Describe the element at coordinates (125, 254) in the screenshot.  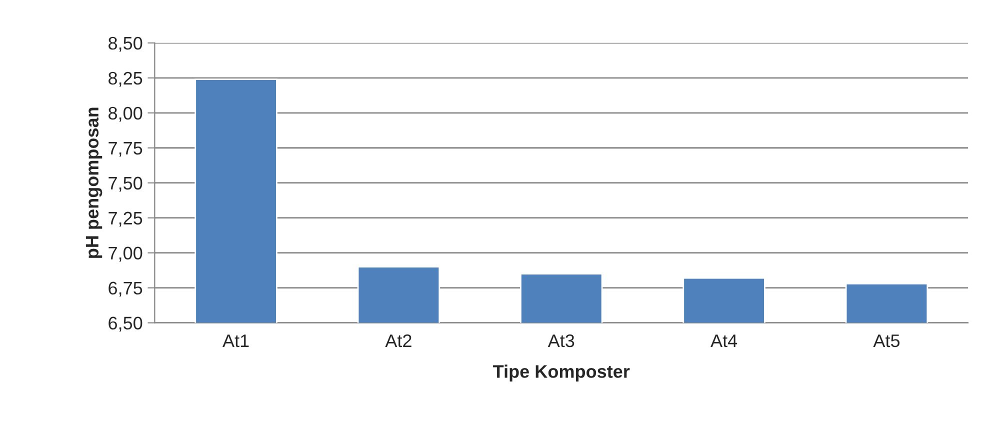
I see `y-tick-label: 7,00` at that location.